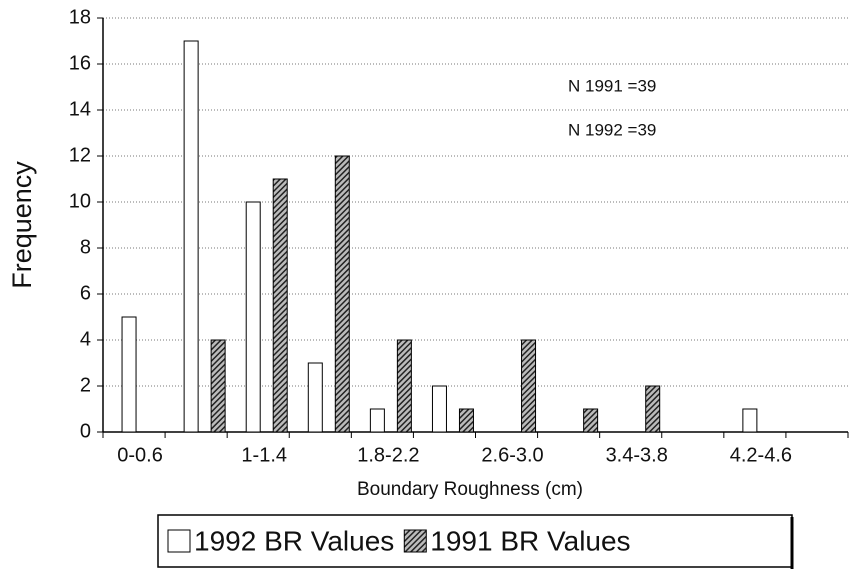  I want to click on y-axis-title: Frequency, so click(22, 225).